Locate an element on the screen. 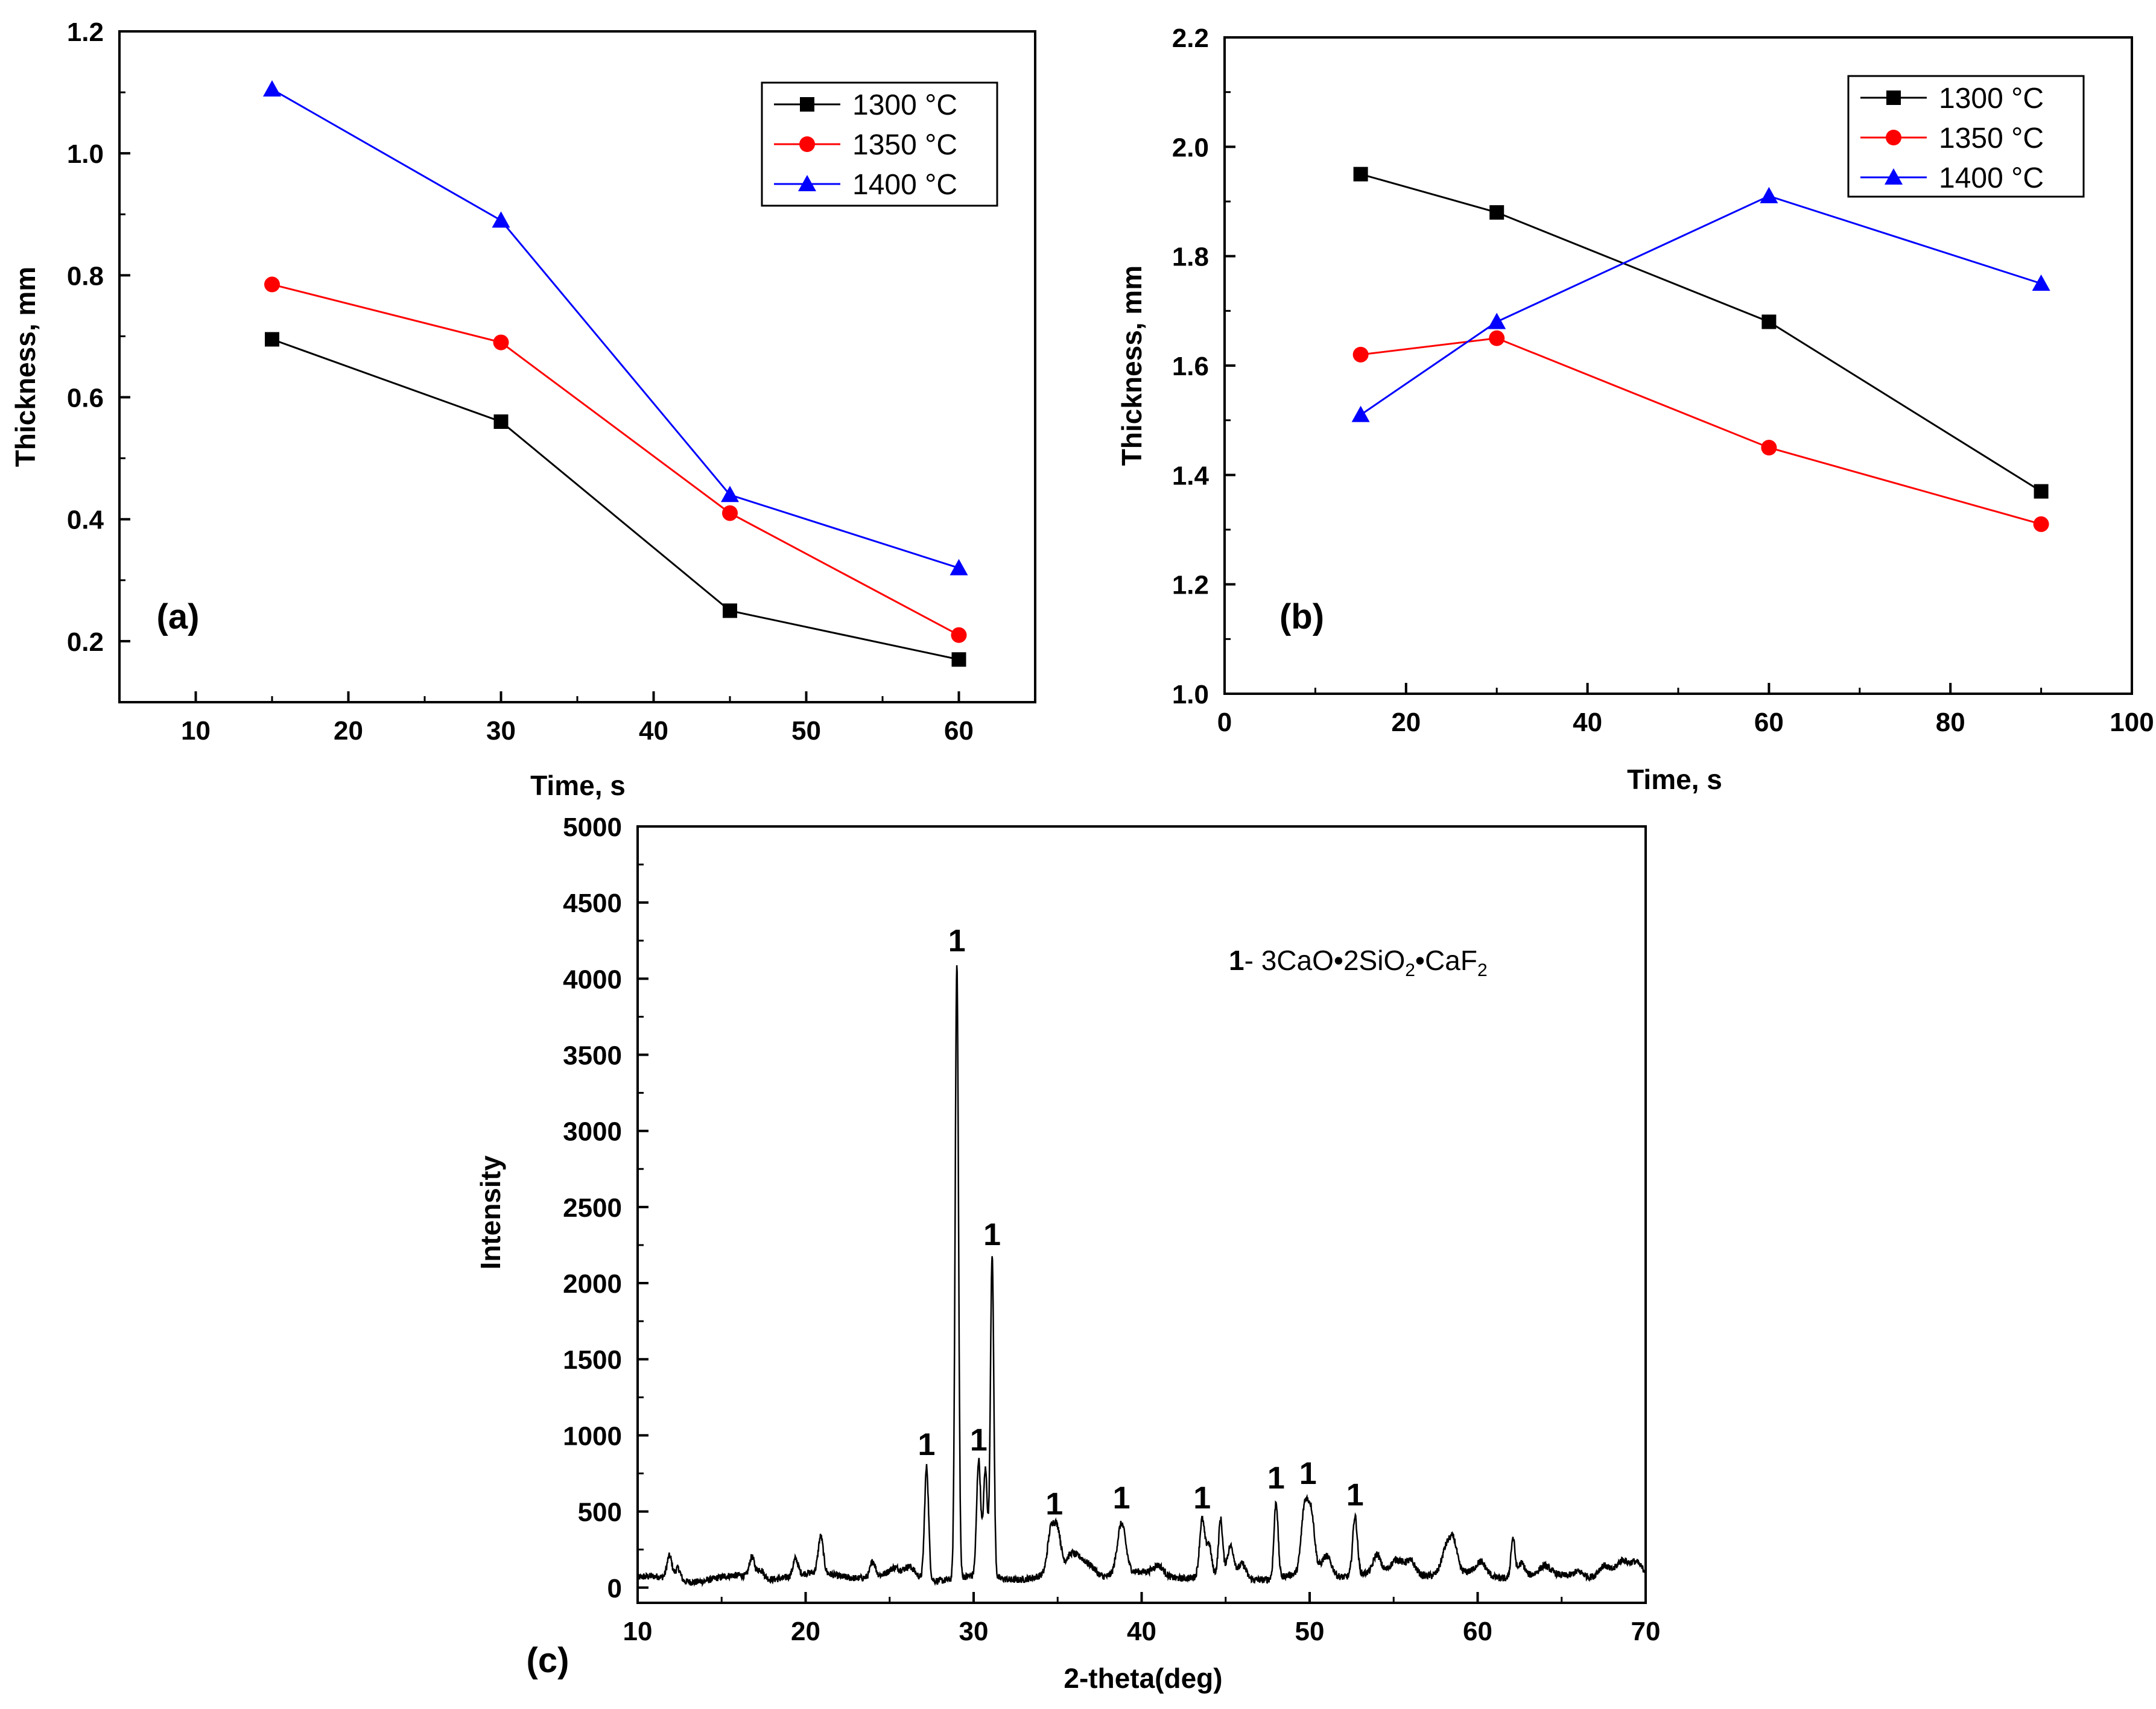 This screenshot has width=2156, height=1709. y-tick-label-b-2: 1.4 is located at coordinates (1191, 475).